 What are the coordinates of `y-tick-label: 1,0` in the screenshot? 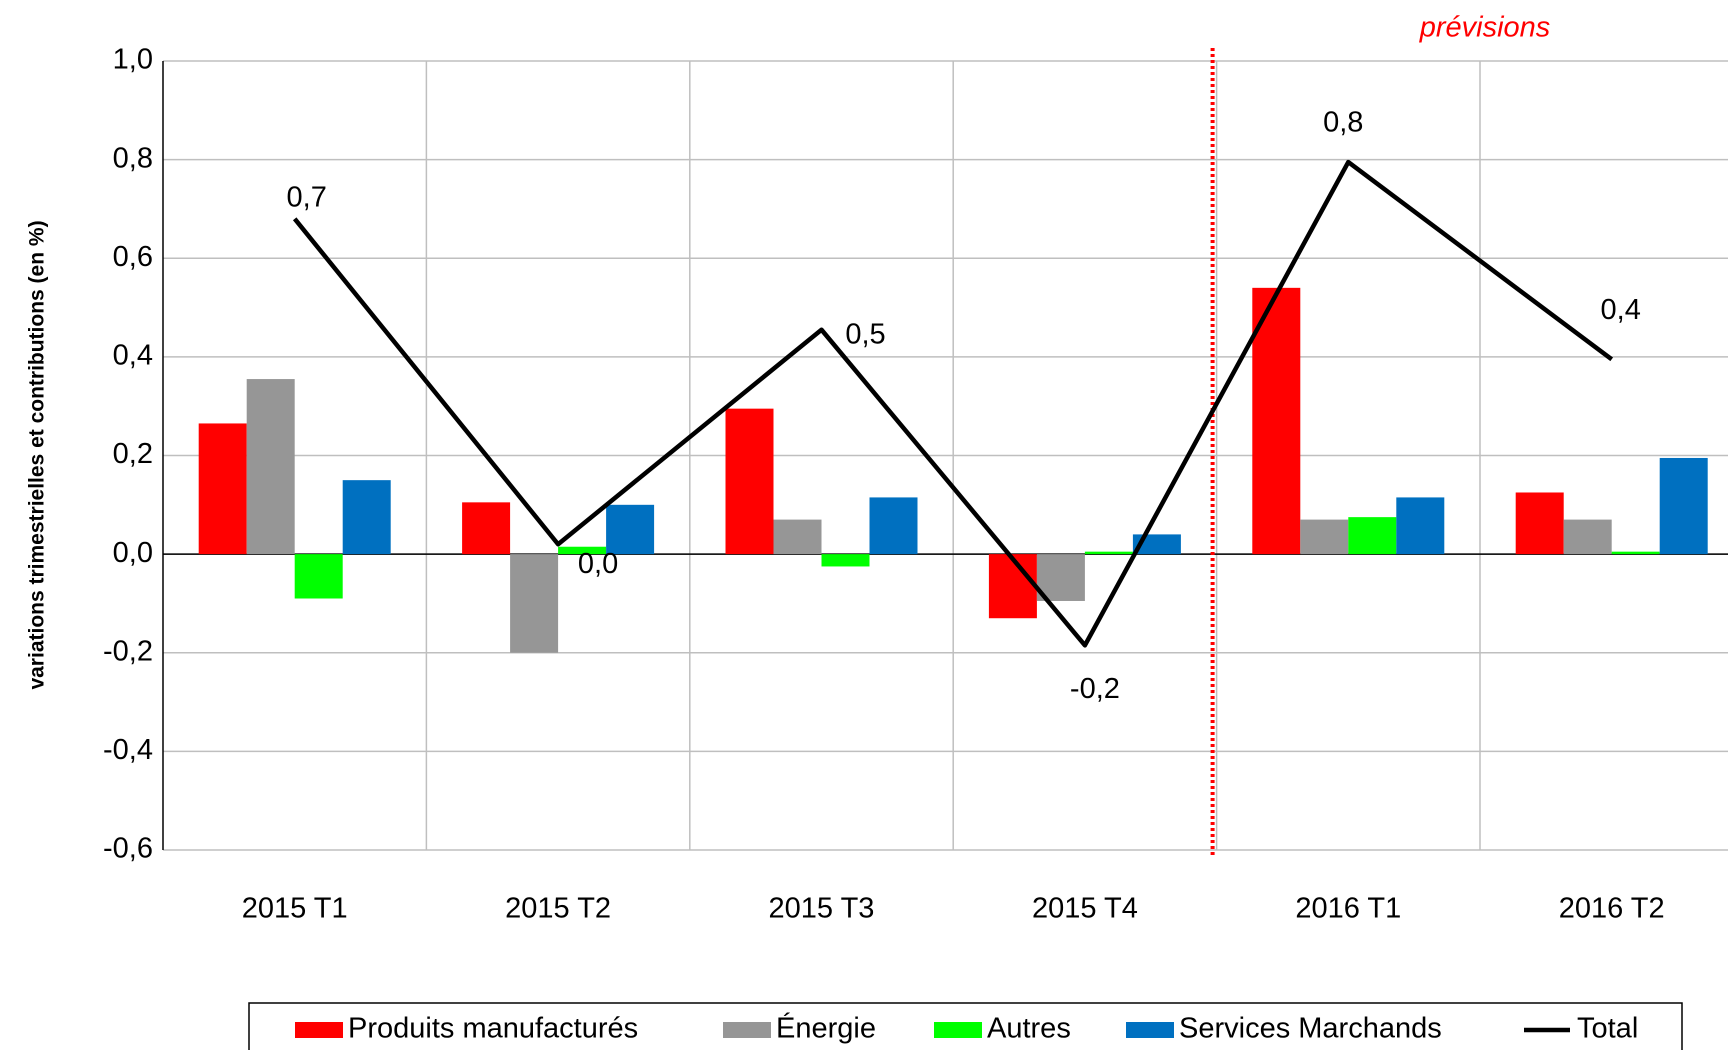 It's located at (133, 60).